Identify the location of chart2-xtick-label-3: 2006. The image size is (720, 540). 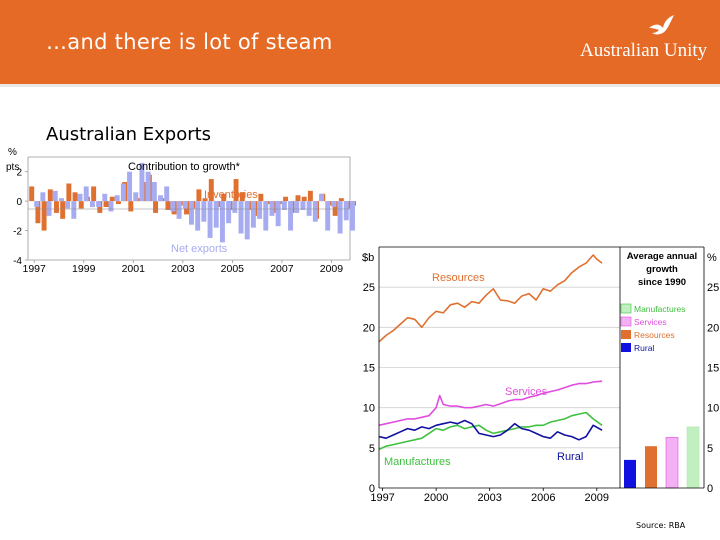
(543, 497).